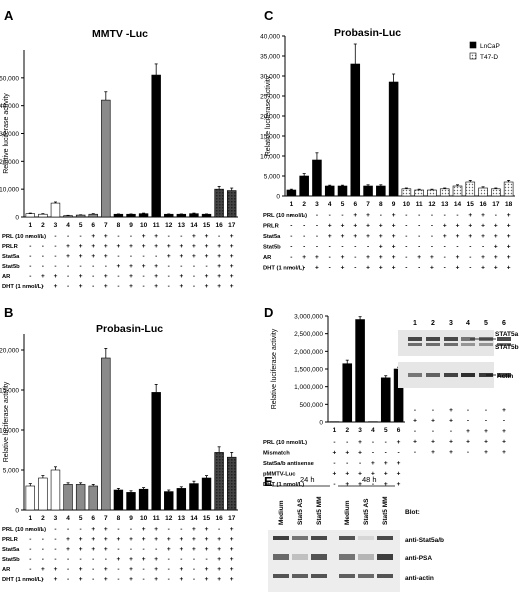 This screenshot has width=520, height=602. I want to click on chart-b-y-tick-label: 5,000, so click(11, 471).